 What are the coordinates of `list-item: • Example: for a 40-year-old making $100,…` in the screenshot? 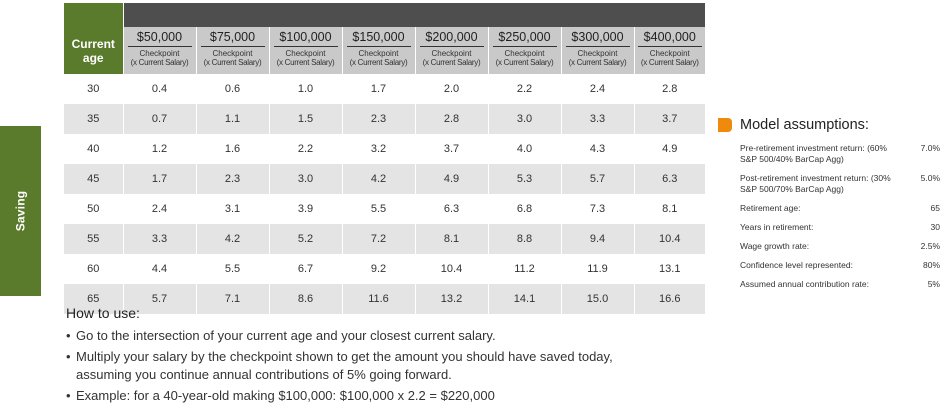 It's located at (280, 395).